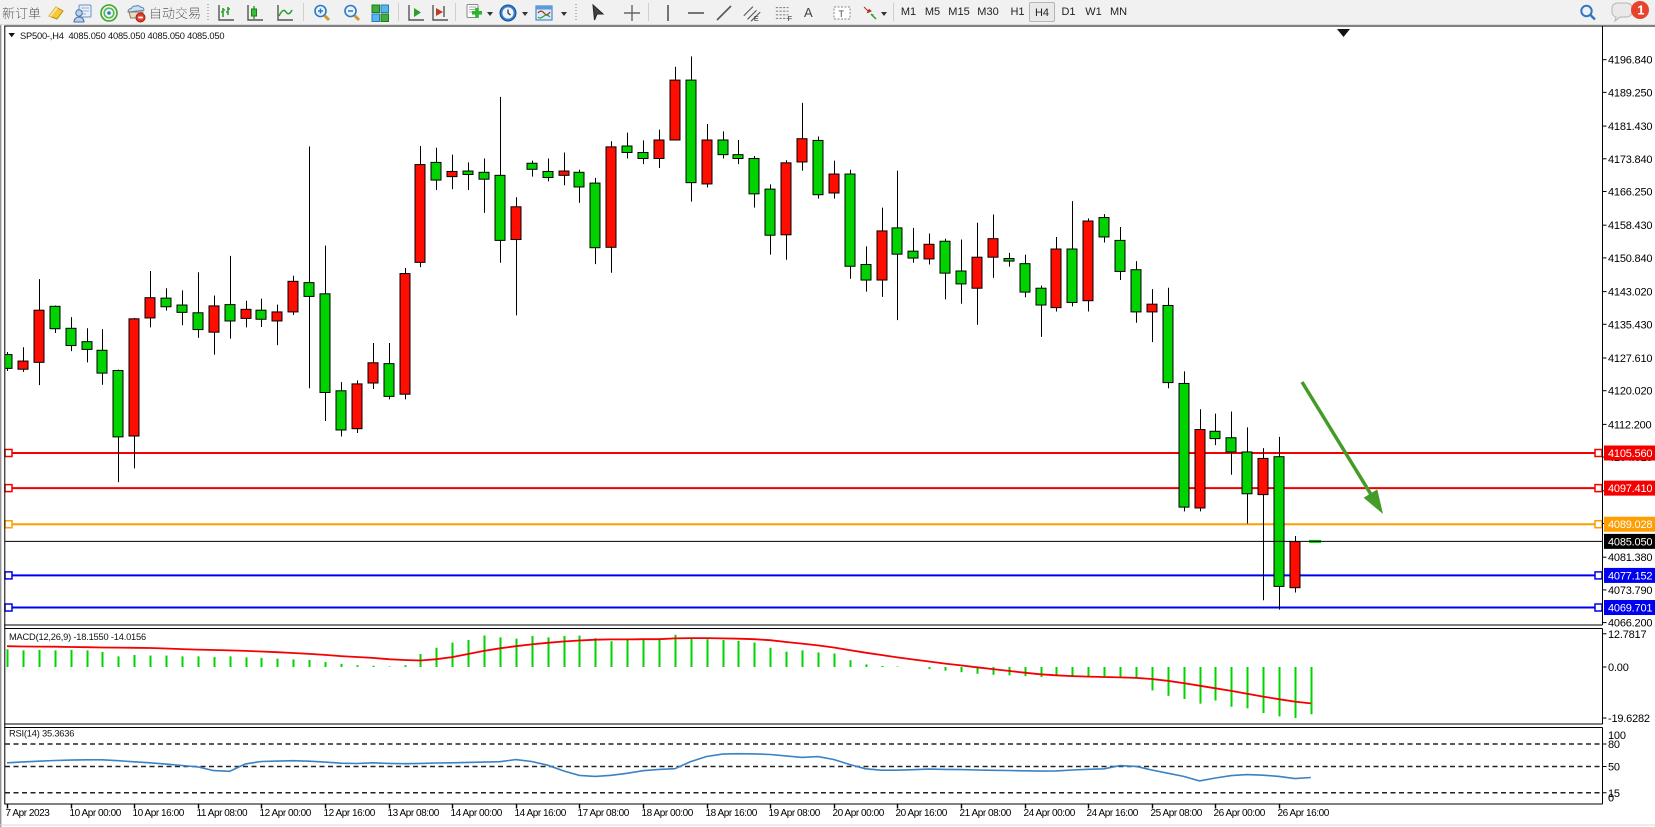 This screenshot has height=827, width=1655. I want to click on vertical-line-button, so click(668, 13).